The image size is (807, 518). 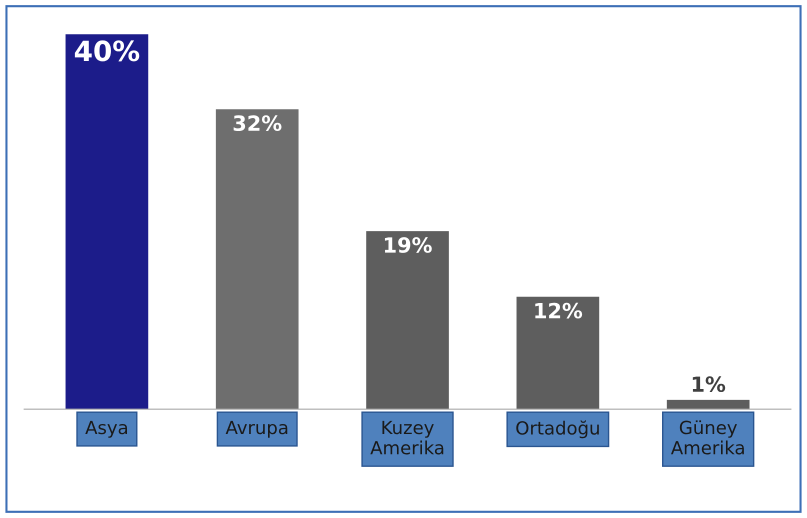 What do you see at coordinates (407, 437) in the screenshot?
I see `x-tick-label: Kuzey Amerika` at bounding box center [407, 437].